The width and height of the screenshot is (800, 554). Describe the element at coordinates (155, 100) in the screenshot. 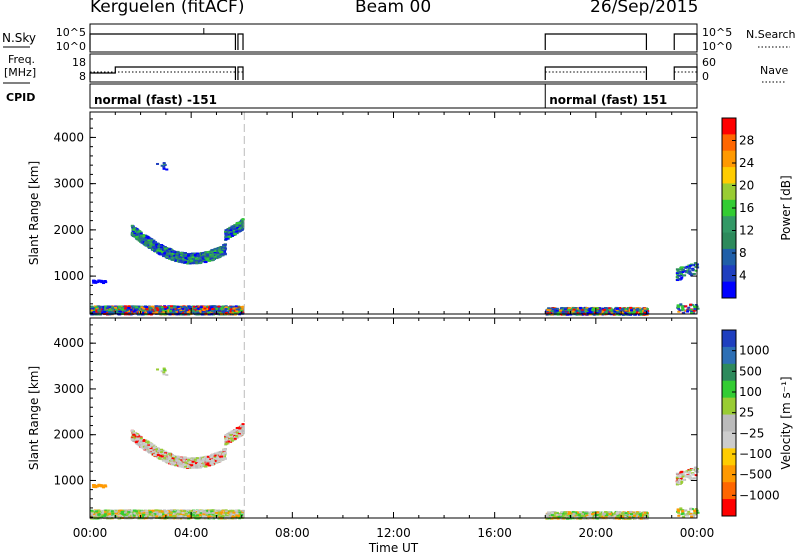

I see `cpid-segment-label: normal (fast) -151` at that location.